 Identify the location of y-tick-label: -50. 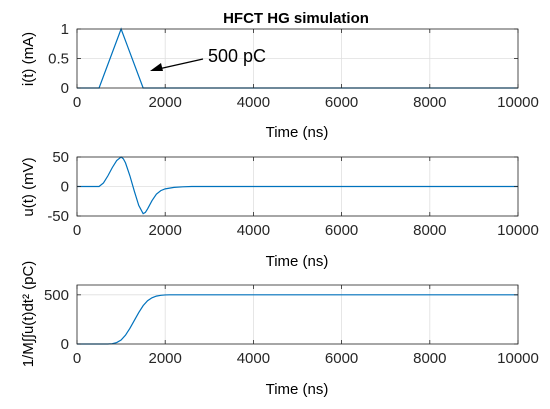
(58, 216).